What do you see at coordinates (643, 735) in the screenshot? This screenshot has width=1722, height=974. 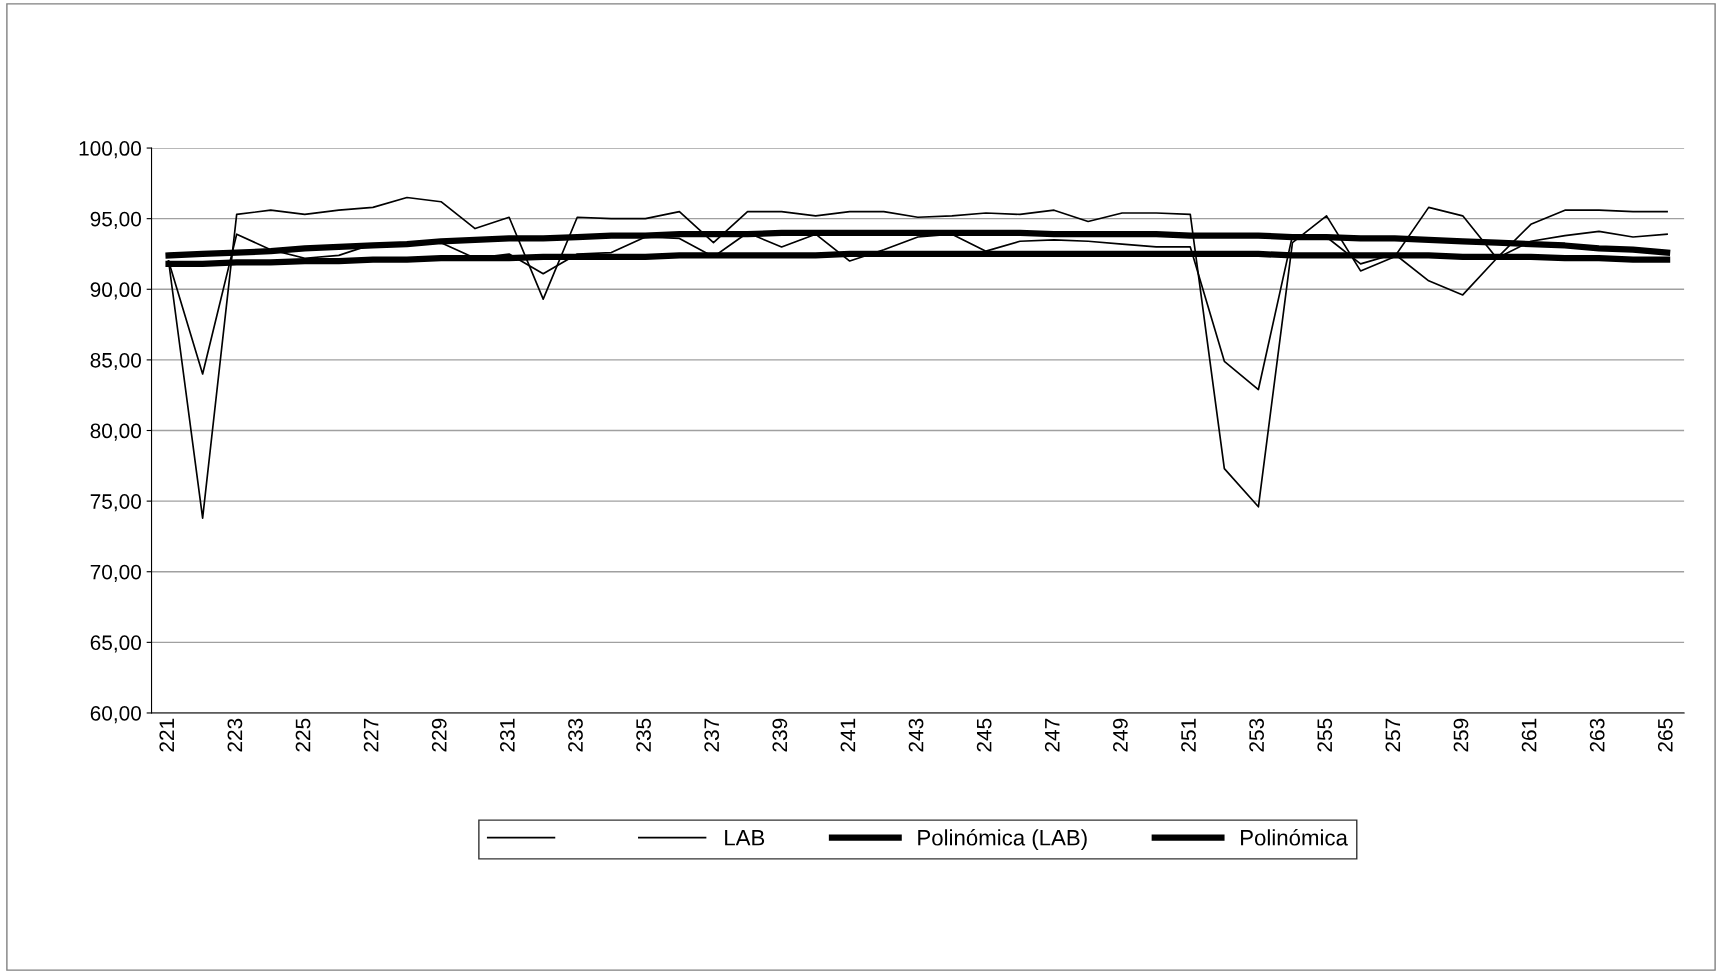 I see `x-tick-label: 235` at bounding box center [643, 735].